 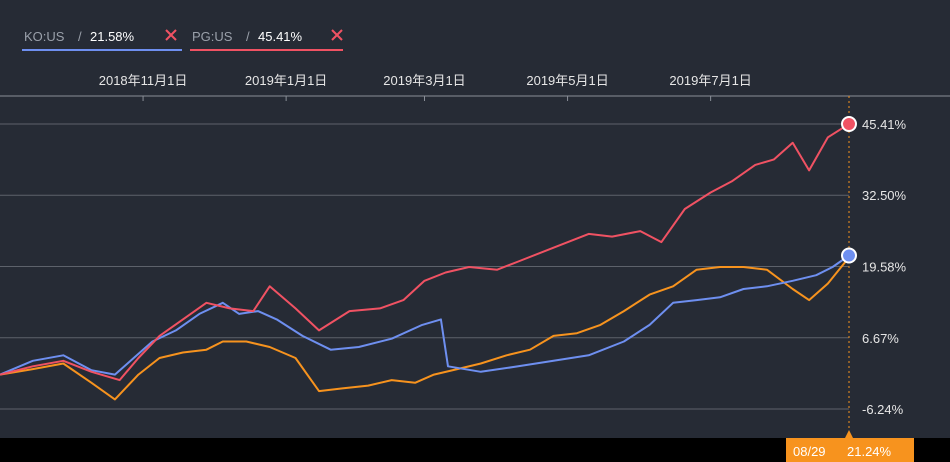 I want to click on crosshair-readout: 08/29 21.24%, so click(x=850, y=446).